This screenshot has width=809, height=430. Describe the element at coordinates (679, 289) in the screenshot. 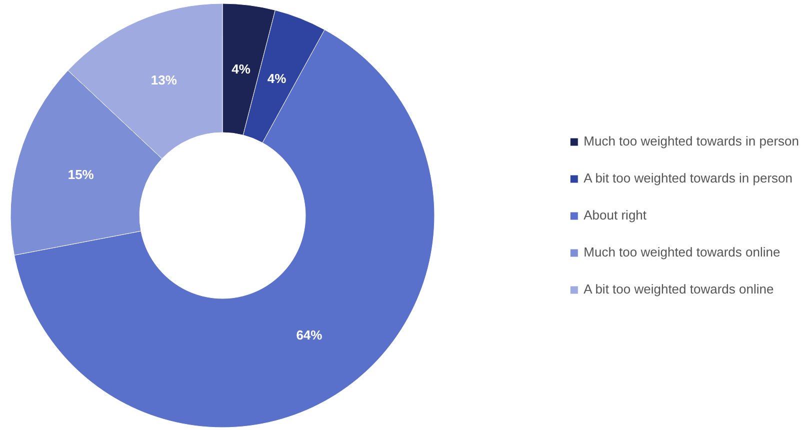

I see `legend-label: A bit too weighted towards online` at that location.